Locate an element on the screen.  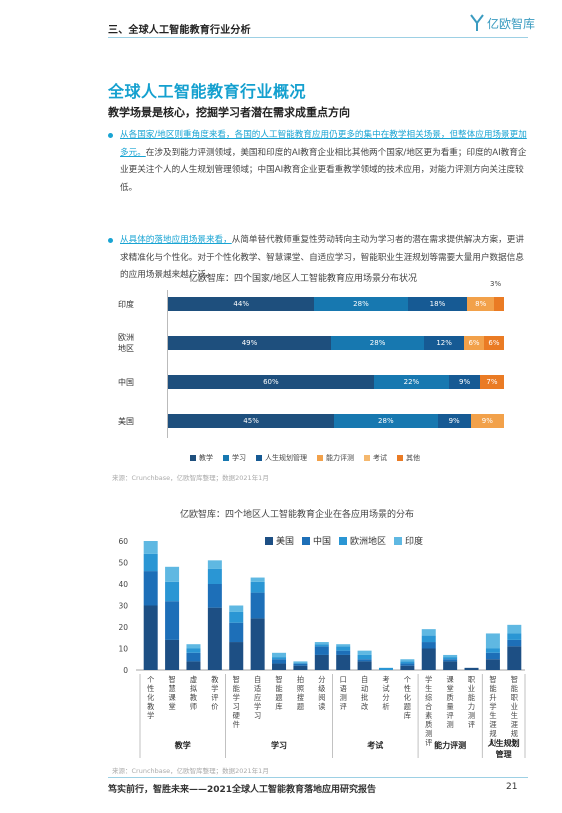
chart1-bar-segment: 9% is located at coordinates (464, 382).